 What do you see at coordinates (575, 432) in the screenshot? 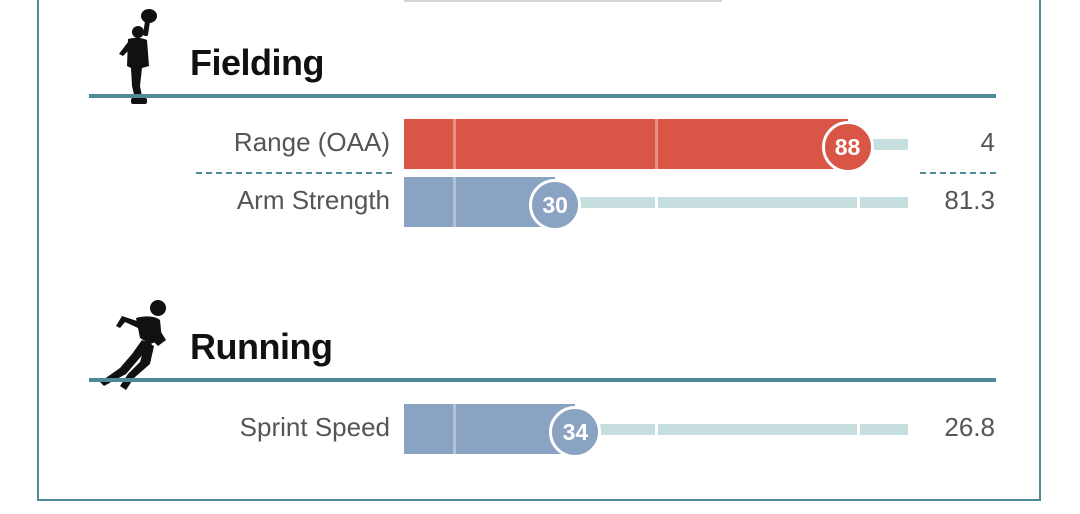
I see `percentile-badge-sprint-speed: 34` at bounding box center [575, 432].